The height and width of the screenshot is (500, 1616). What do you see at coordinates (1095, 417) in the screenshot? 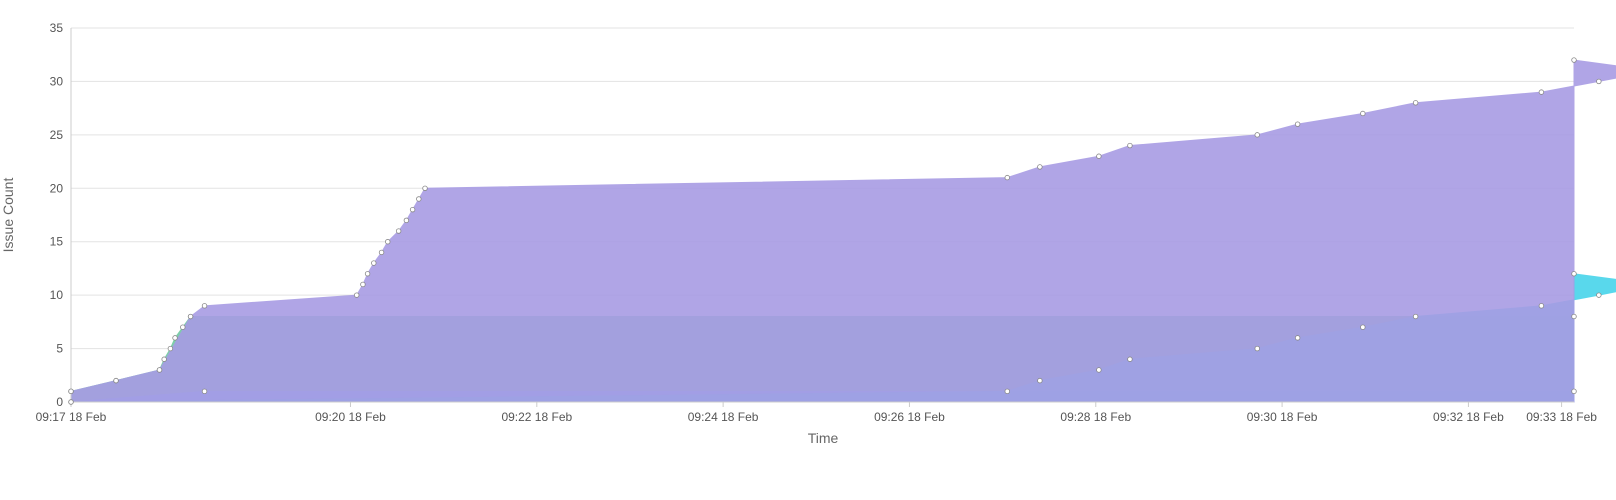
I see `x-tick-label: 09:28 18 Feb` at bounding box center [1095, 417].